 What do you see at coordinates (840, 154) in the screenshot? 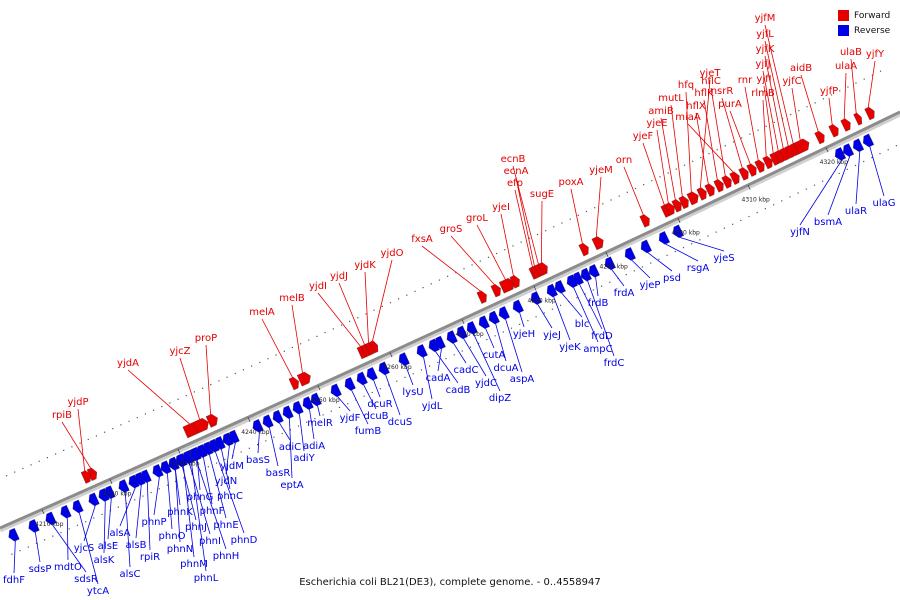
I see `reverse-gene-yjfN` at bounding box center [840, 154].